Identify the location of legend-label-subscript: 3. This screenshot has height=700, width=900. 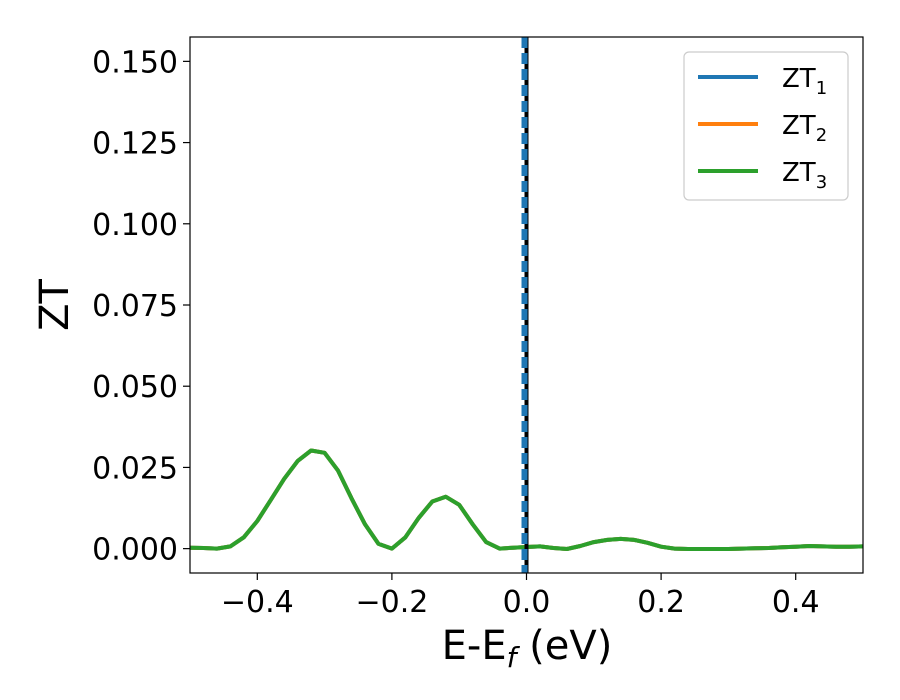
(821, 182).